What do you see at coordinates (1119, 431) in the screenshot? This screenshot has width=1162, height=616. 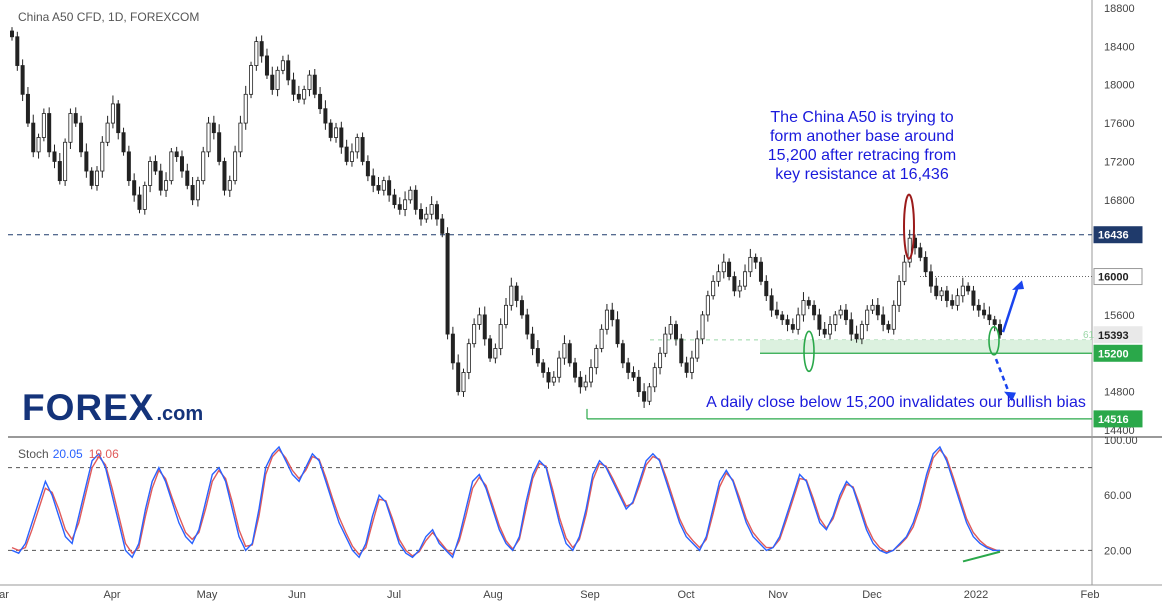 I see `price-tick-label: 14400` at bounding box center [1119, 431].